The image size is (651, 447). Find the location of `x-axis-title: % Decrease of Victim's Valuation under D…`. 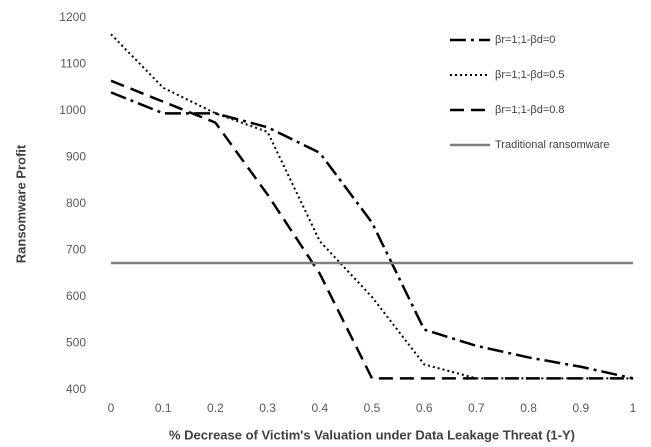

x-axis-title: % Decrease of Victim's Valuation under D… is located at coordinates (372, 434).